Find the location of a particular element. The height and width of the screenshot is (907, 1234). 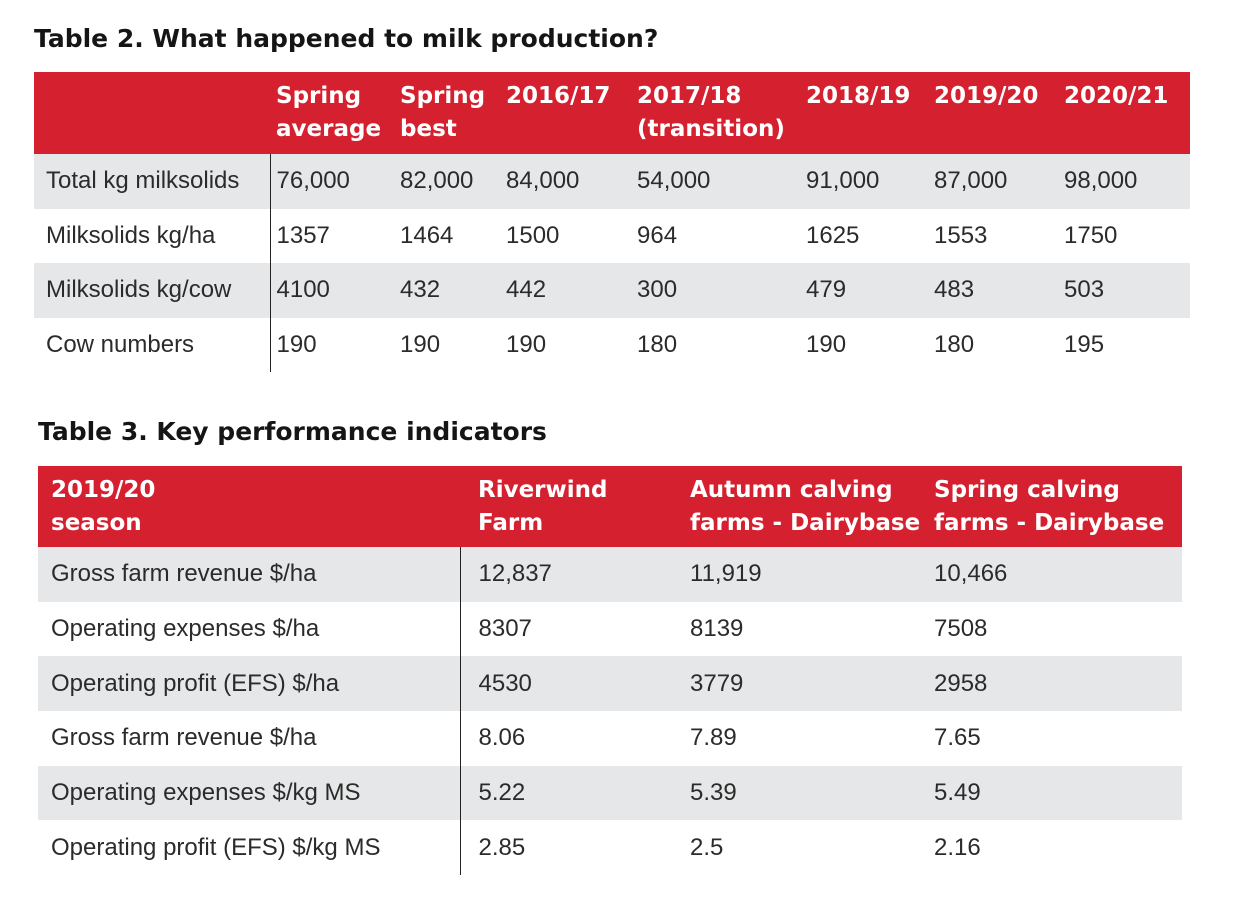

table-cell: 8307 is located at coordinates (572, 629).